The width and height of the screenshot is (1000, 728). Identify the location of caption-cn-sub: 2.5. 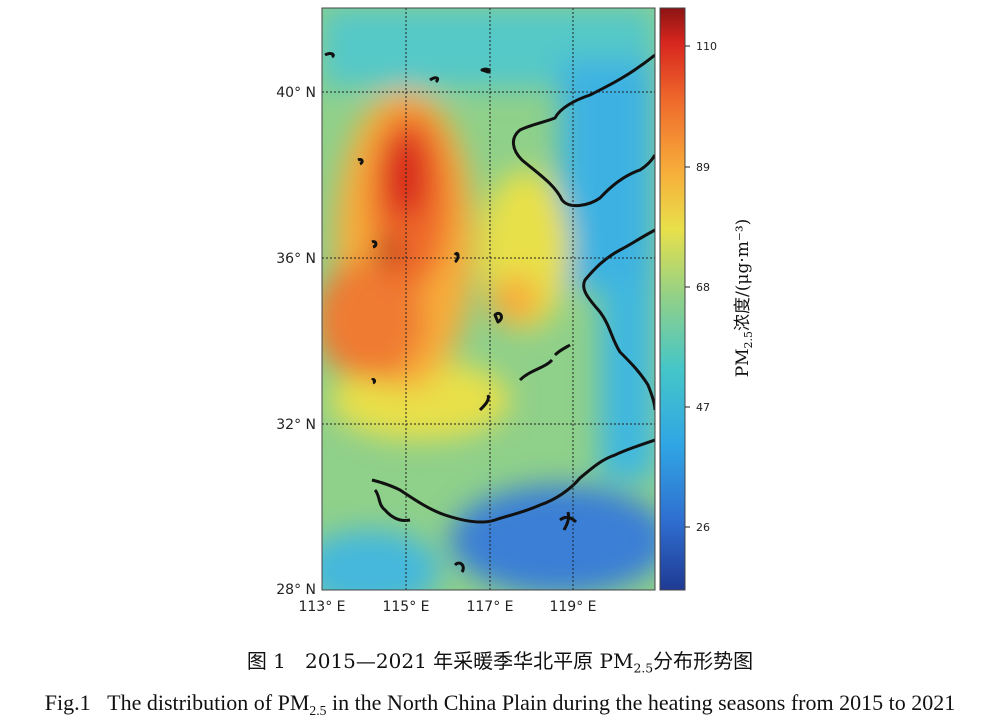
(643, 668).